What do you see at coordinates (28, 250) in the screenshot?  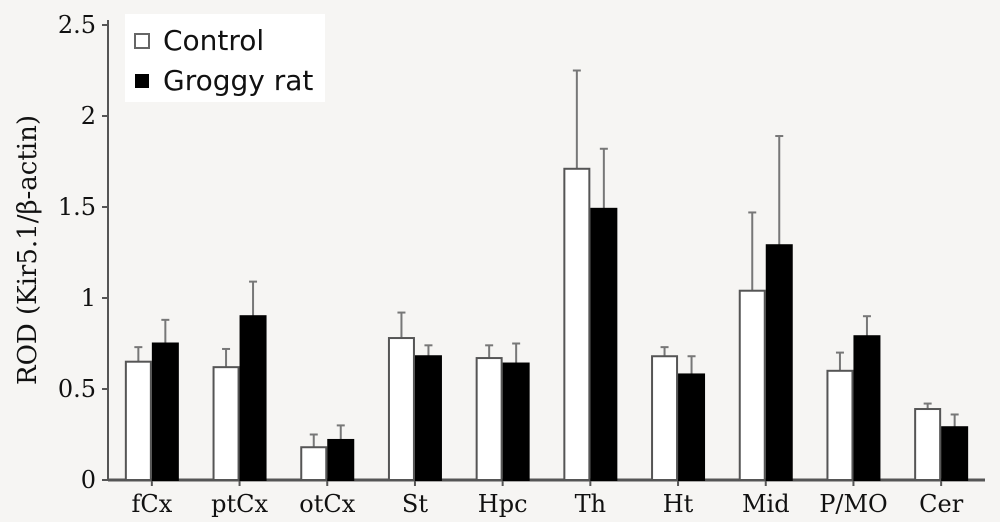 I see `y-axis-title: ROD (Kir5.1/β-actin)` at bounding box center [28, 250].